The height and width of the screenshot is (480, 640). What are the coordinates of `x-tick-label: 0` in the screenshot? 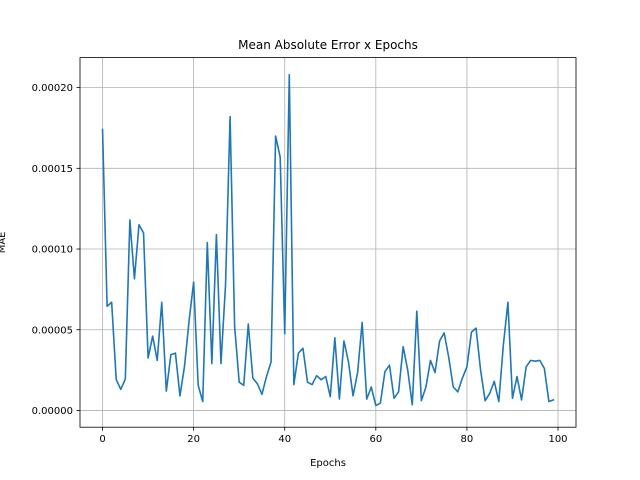 It's located at (102, 439).